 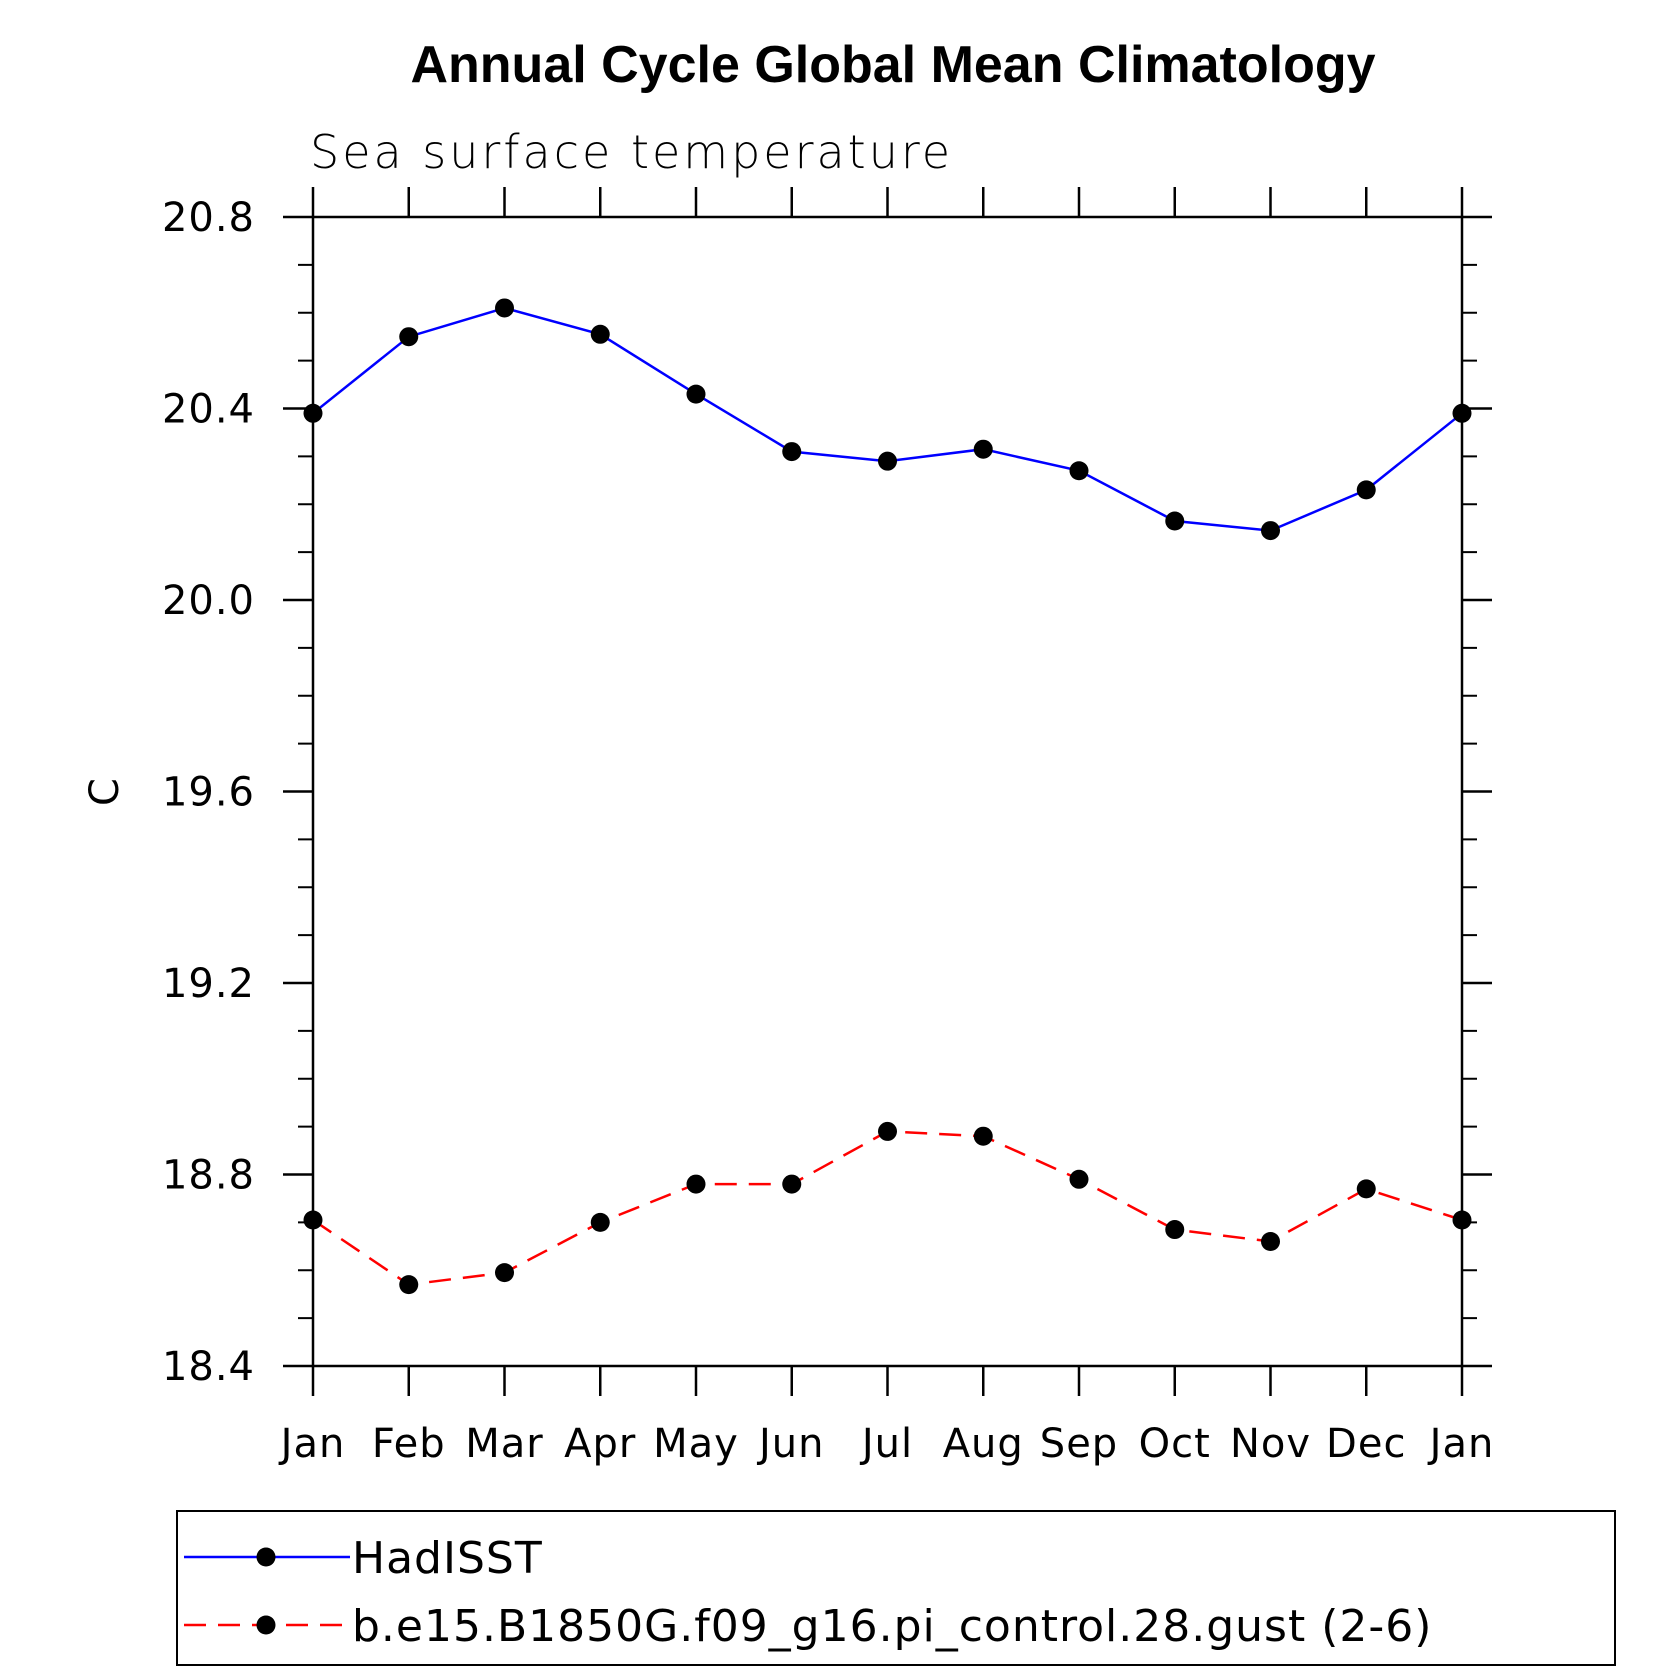 I want to click on y-tick-label: 20.8, so click(x=208, y=218).